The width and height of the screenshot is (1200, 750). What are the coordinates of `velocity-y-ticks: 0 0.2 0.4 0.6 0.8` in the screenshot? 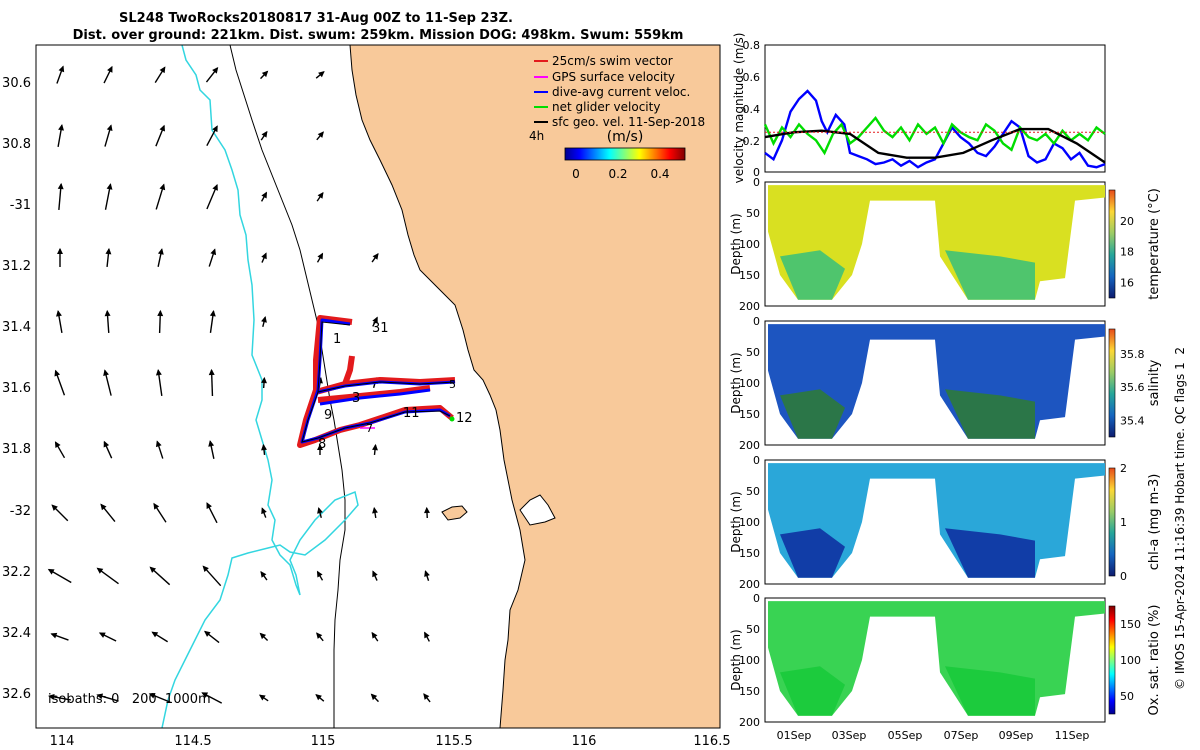 It's located at (752, 109).